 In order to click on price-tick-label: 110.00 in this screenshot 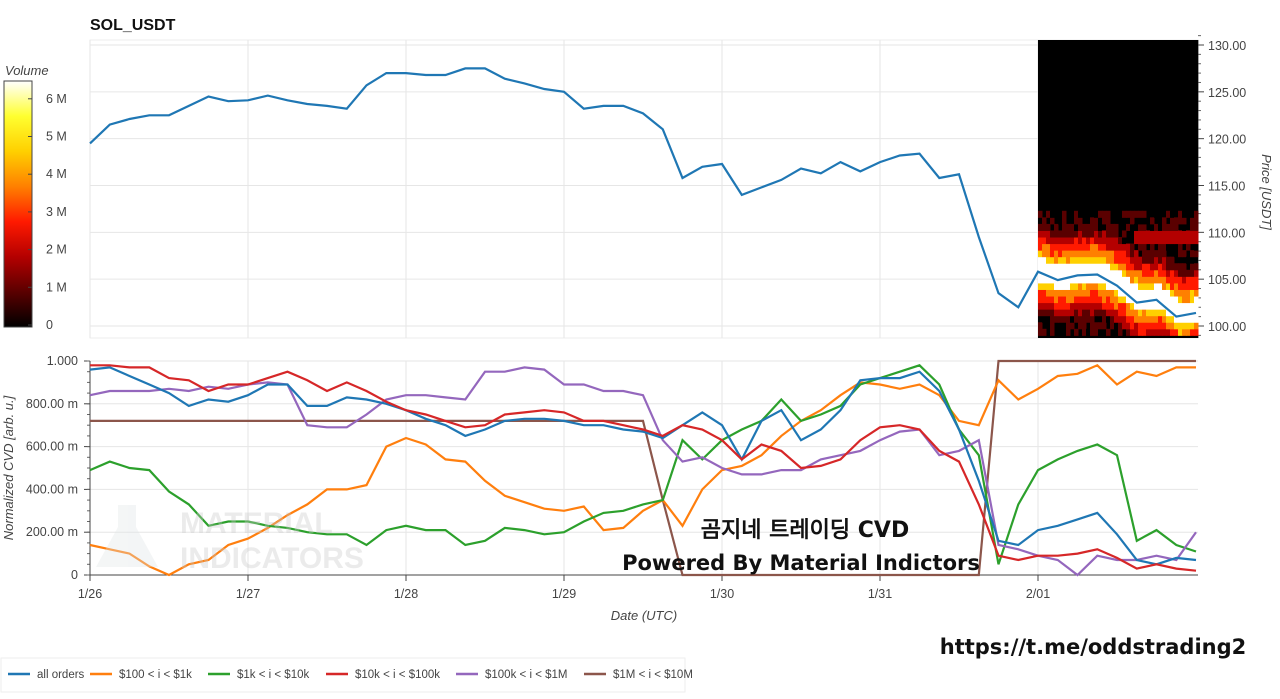, I will do `click(1226, 233)`.